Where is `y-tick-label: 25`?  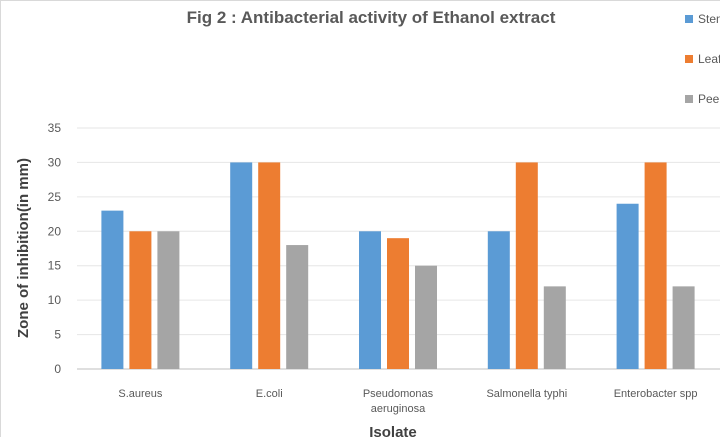
y-tick-label: 25 is located at coordinates (55, 197).